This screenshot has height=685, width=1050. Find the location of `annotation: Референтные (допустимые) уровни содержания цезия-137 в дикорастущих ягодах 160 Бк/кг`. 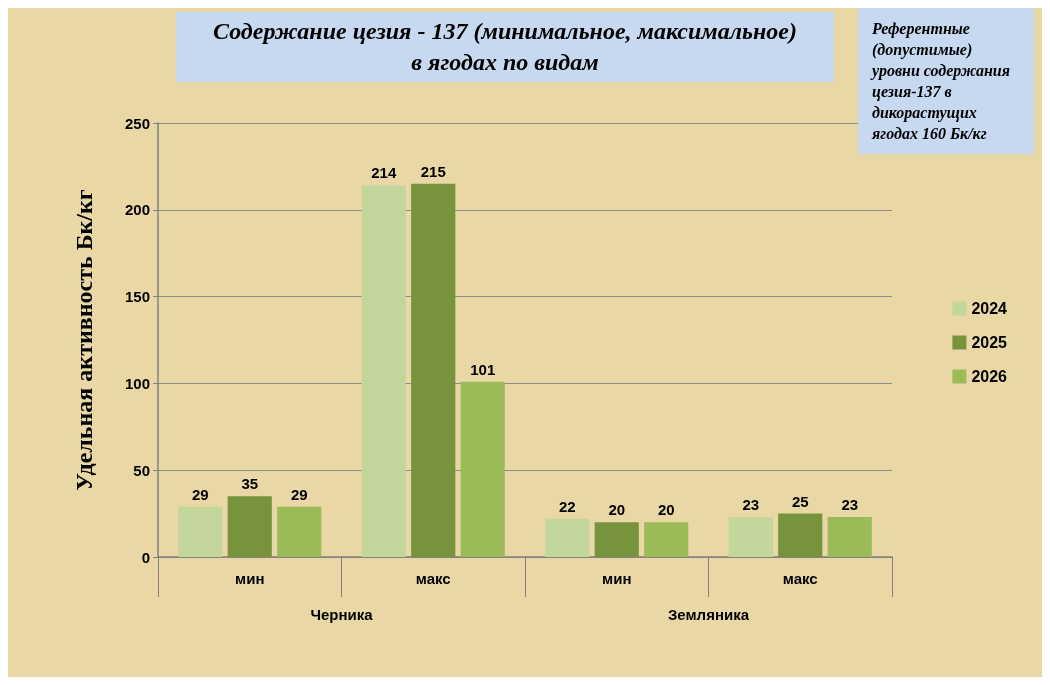

annotation: Референтные (допустимые) уровни содержания цезия-137 в дикорастущих ягодах 160 Бк/кг is located at coordinates (946, 81).